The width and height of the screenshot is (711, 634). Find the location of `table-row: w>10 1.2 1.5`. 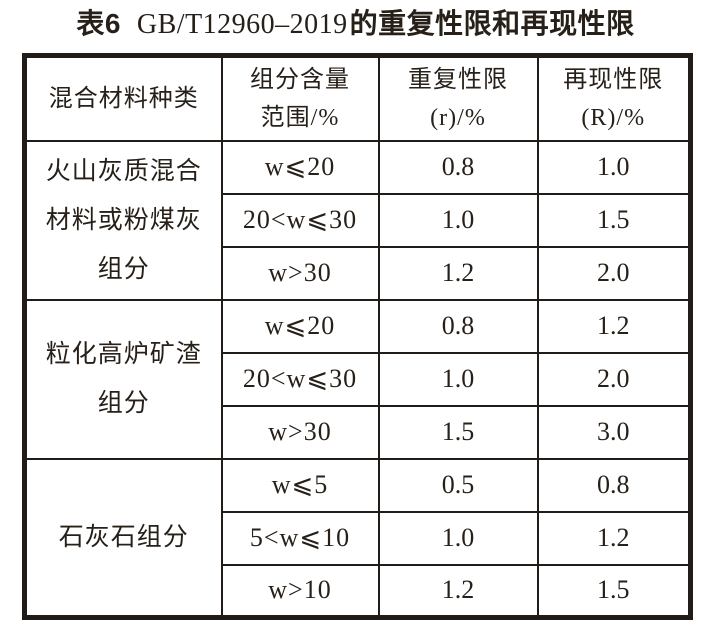

table-row: w>10 1.2 1.5 is located at coordinates (358, 591).